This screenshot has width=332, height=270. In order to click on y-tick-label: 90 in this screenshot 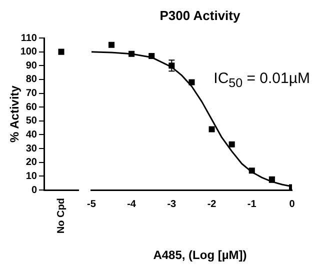, I will do `click(32, 66)`.